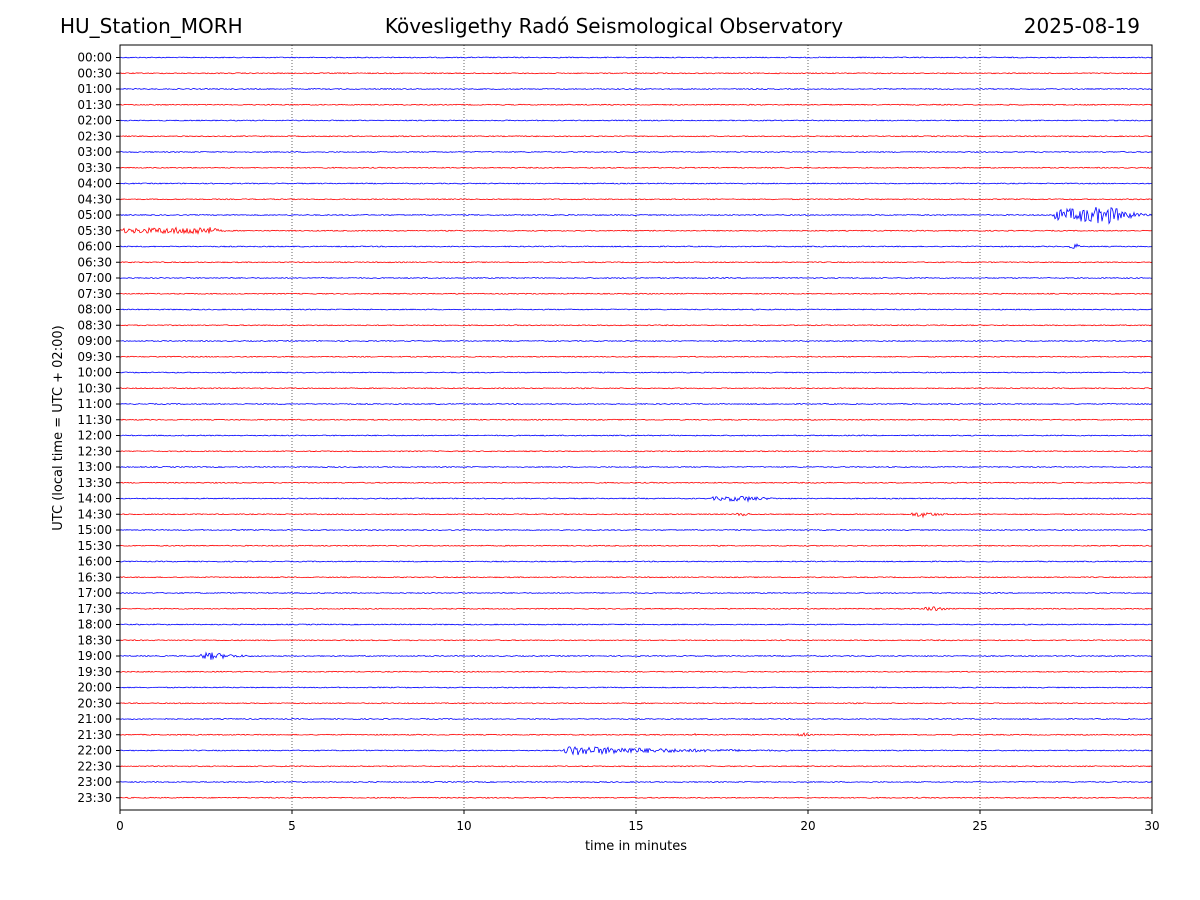  I want to click on y-tick-label: 09:30, so click(94, 357).